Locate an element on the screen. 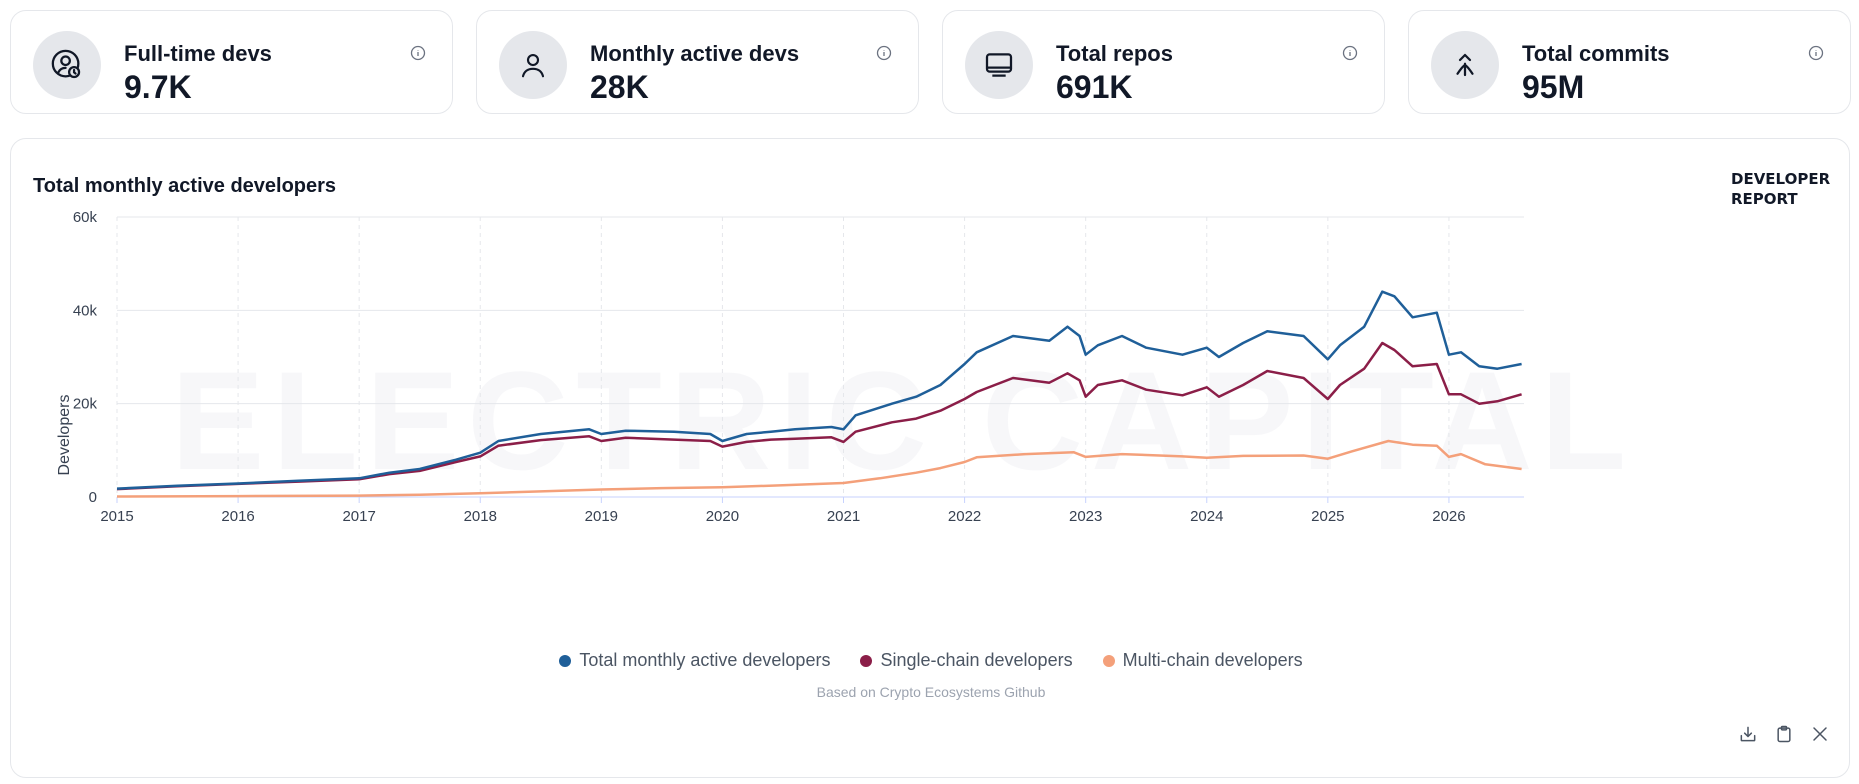 The width and height of the screenshot is (1859, 784). x-tick-label: 2018 is located at coordinates (480, 516).